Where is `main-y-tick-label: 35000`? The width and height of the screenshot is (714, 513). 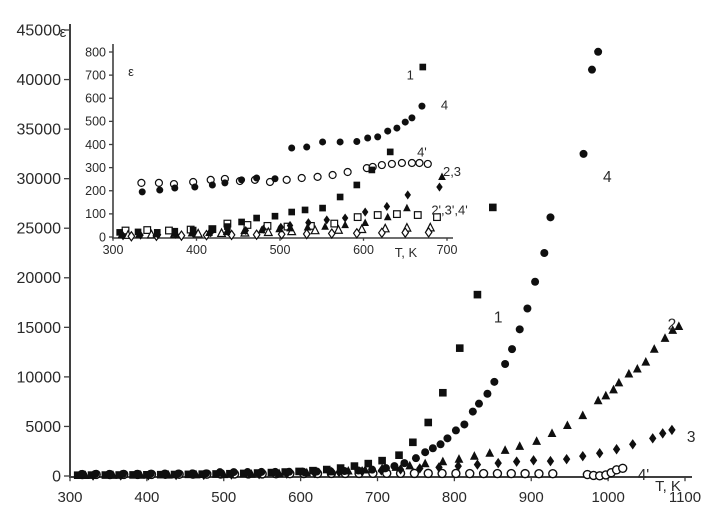 main-y-tick-label: 35000 is located at coordinates (39, 130).